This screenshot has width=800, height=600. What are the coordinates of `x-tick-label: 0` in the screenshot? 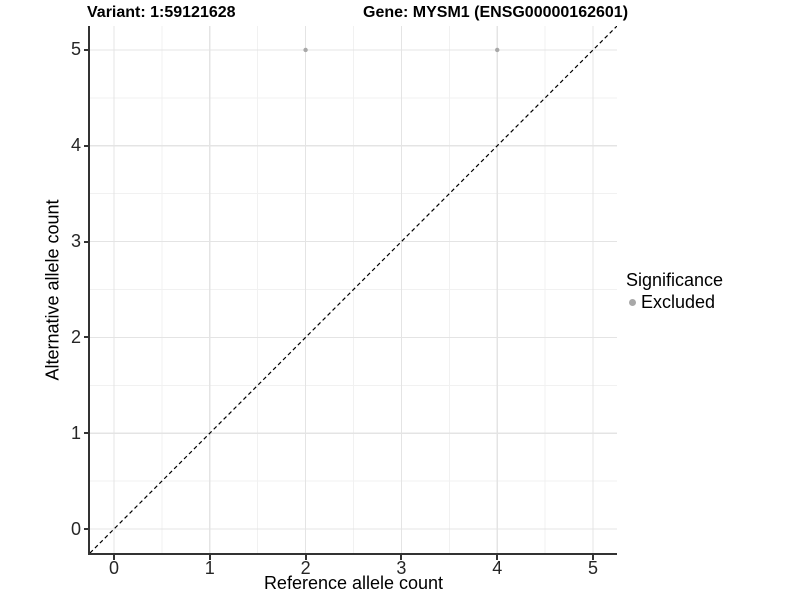 It's located at (113, 568).